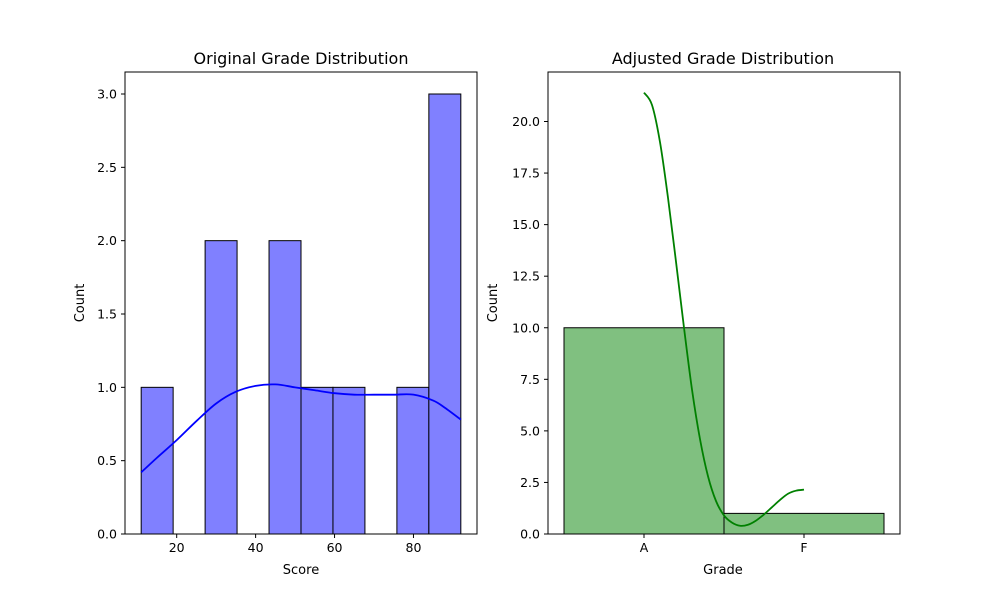 Image resolution: width=1000 pixels, height=600 pixels. I want to click on x-axis-label: Grade, so click(723, 570).